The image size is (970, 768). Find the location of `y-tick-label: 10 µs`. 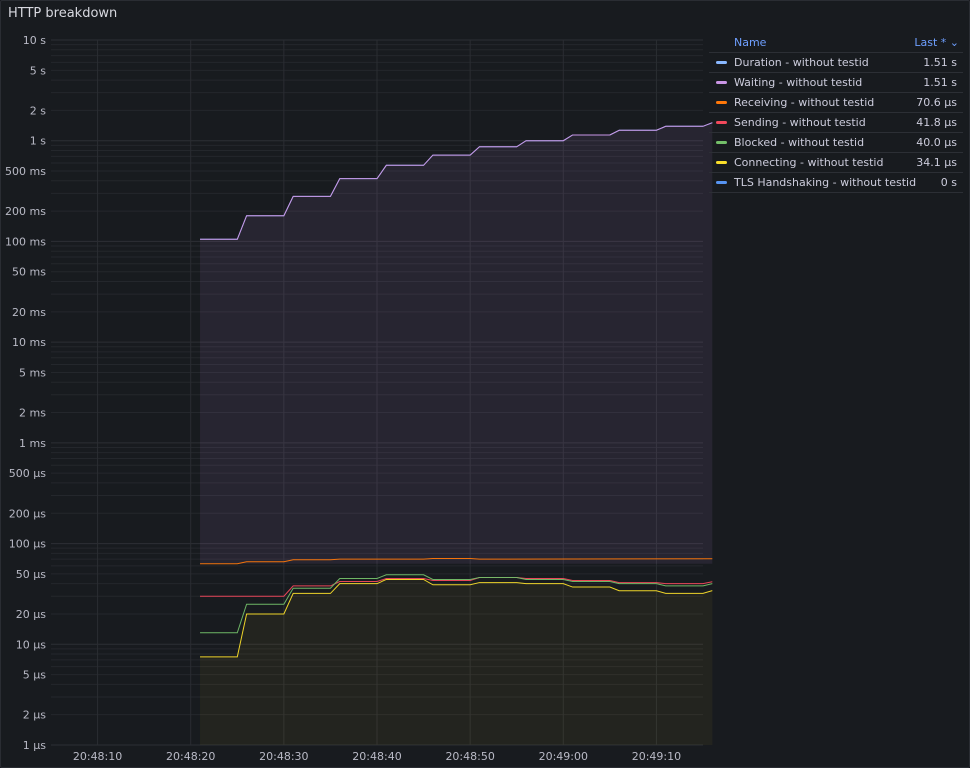

y-tick-label: 10 µs is located at coordinates (31, 644).